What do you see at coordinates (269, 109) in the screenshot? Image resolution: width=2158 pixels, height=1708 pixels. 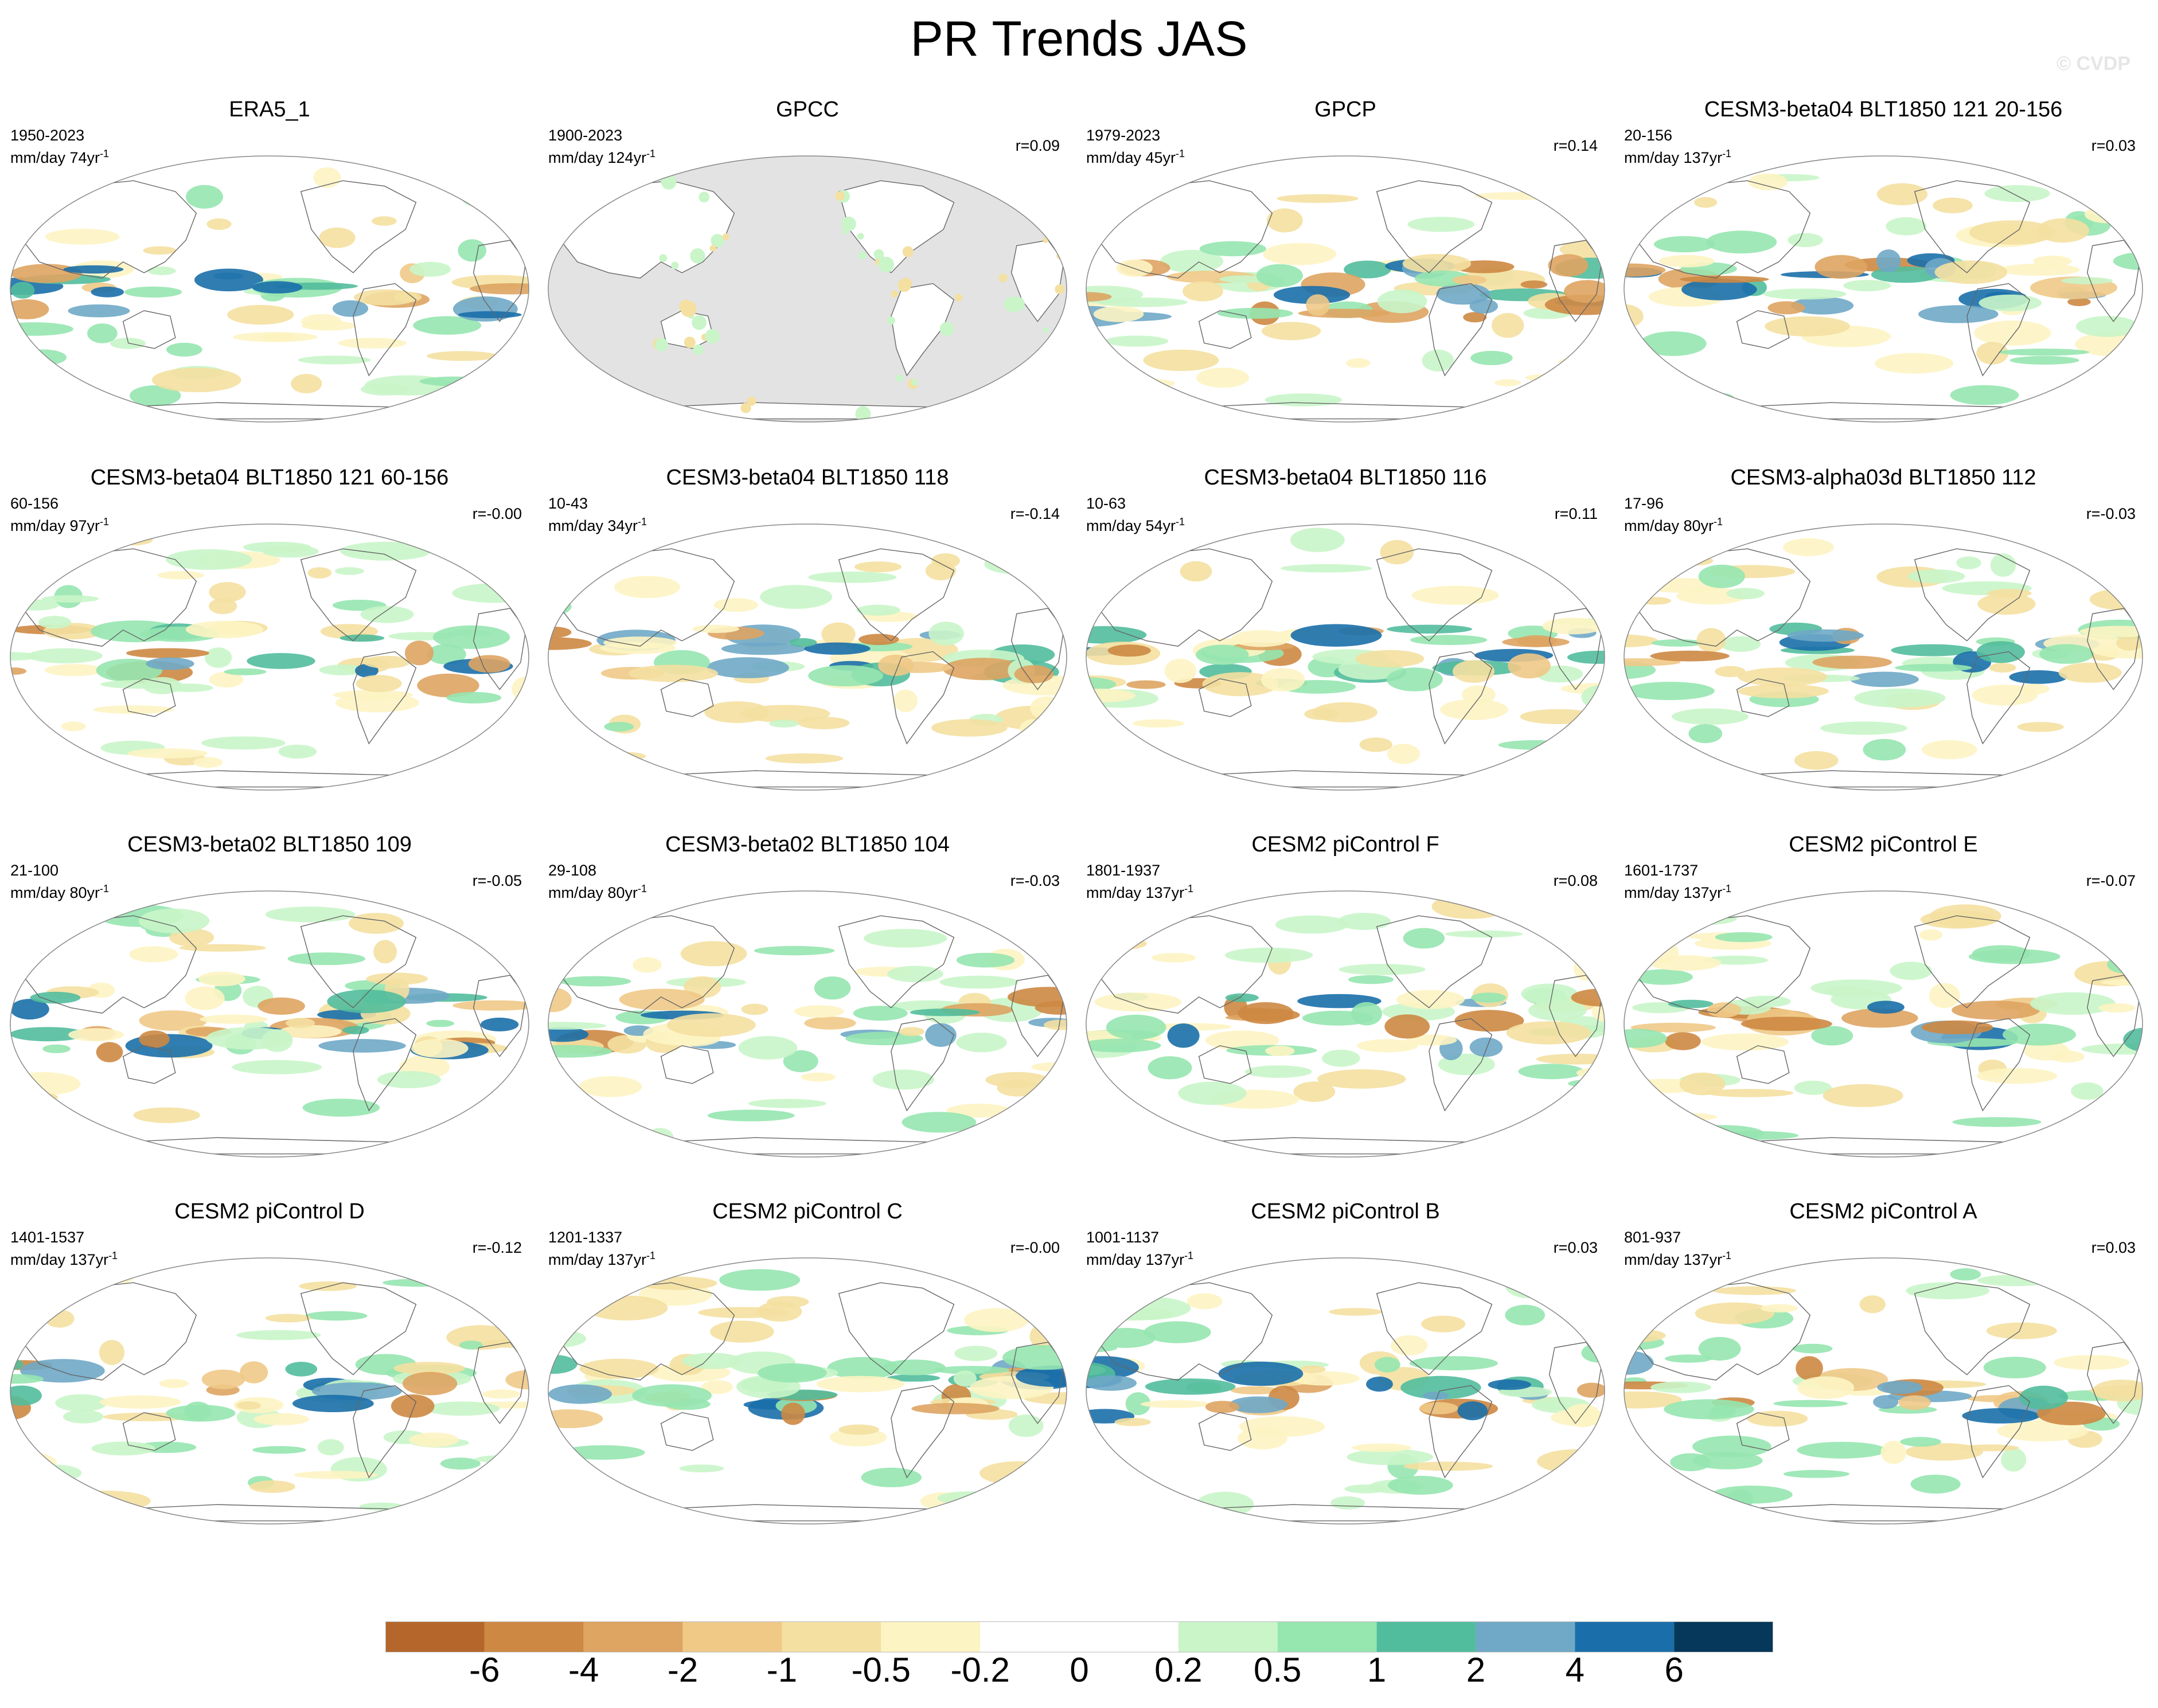 I see `panel-title: ERA5_1` at bounding box center [269, 109].